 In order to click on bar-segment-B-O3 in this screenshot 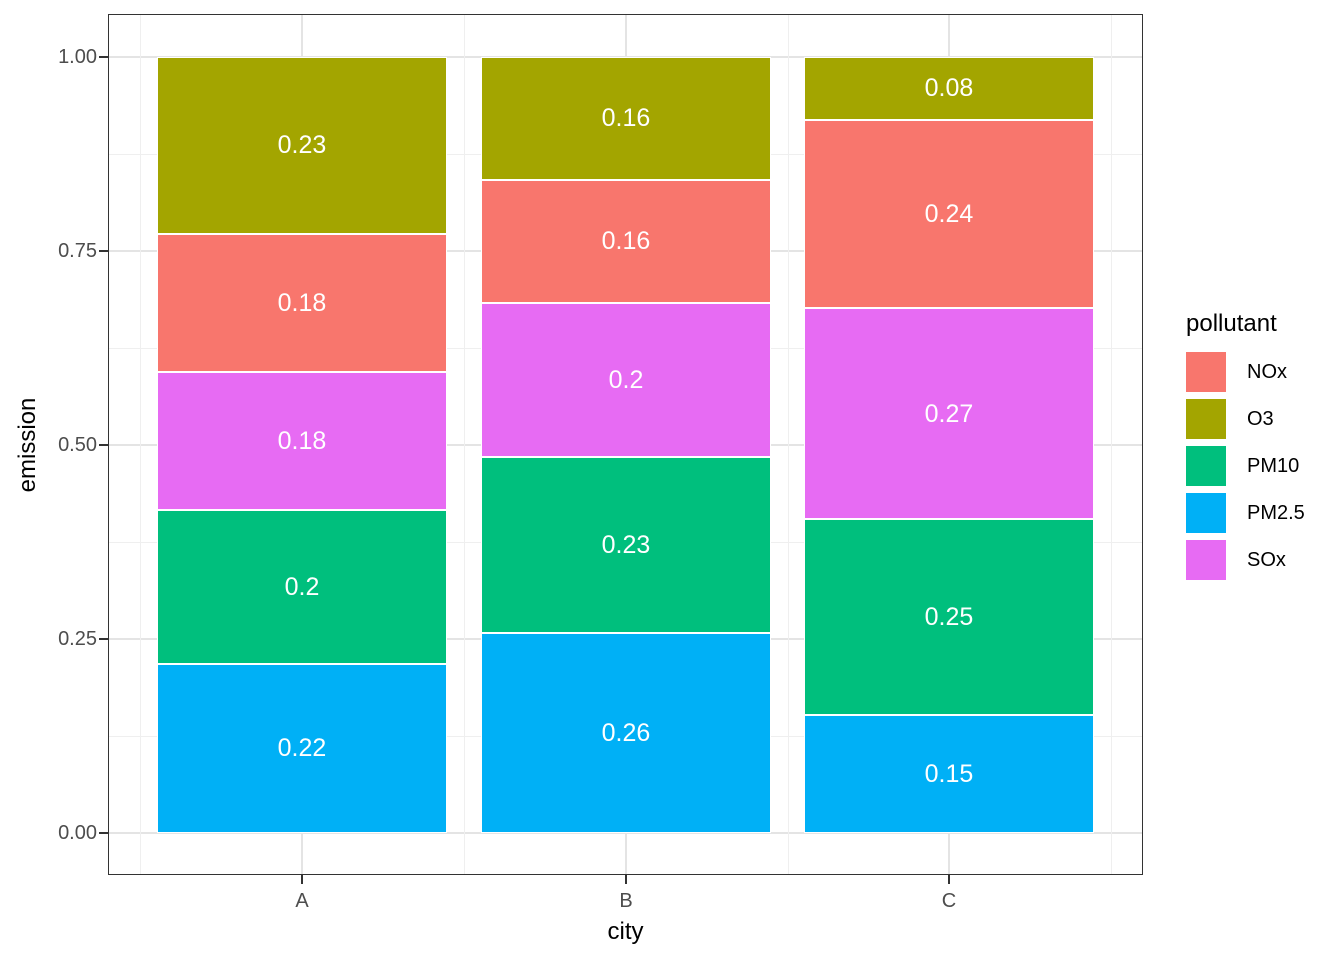, I will do `click(626, 118)`.